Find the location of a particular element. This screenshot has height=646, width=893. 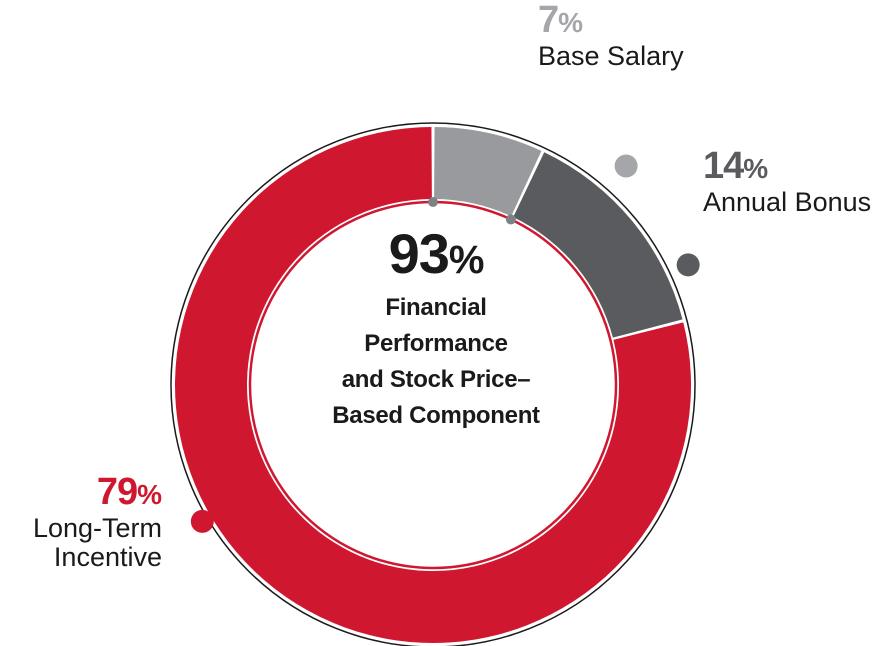

center-caption-line: Performance is located at coordinates (436, 343).